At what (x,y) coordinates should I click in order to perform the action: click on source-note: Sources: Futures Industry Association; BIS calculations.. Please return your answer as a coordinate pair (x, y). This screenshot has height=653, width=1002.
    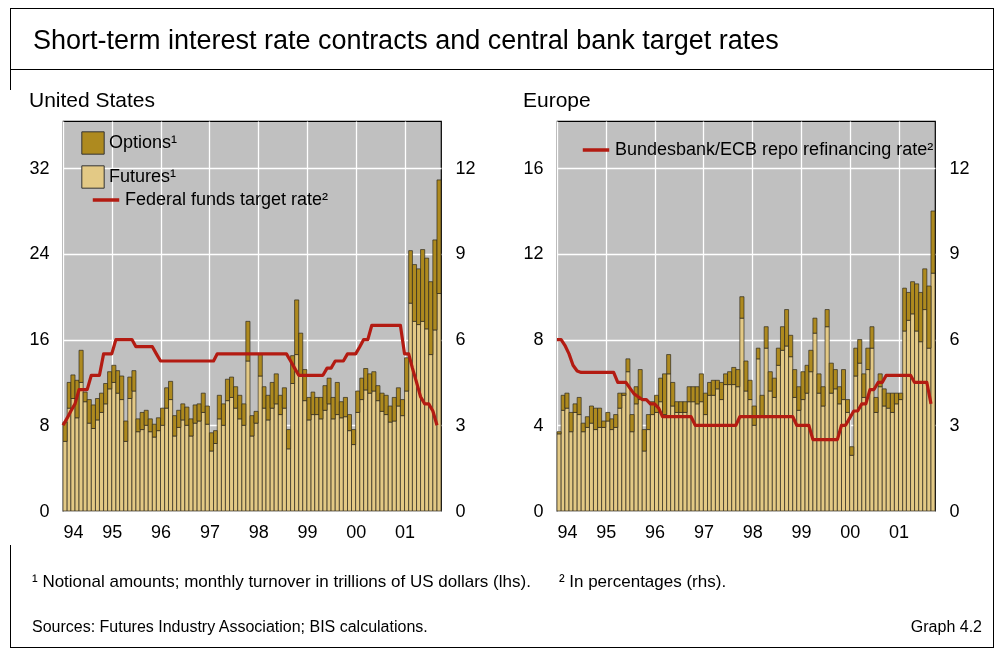
    Looking at the image, I should click on (230, 627).